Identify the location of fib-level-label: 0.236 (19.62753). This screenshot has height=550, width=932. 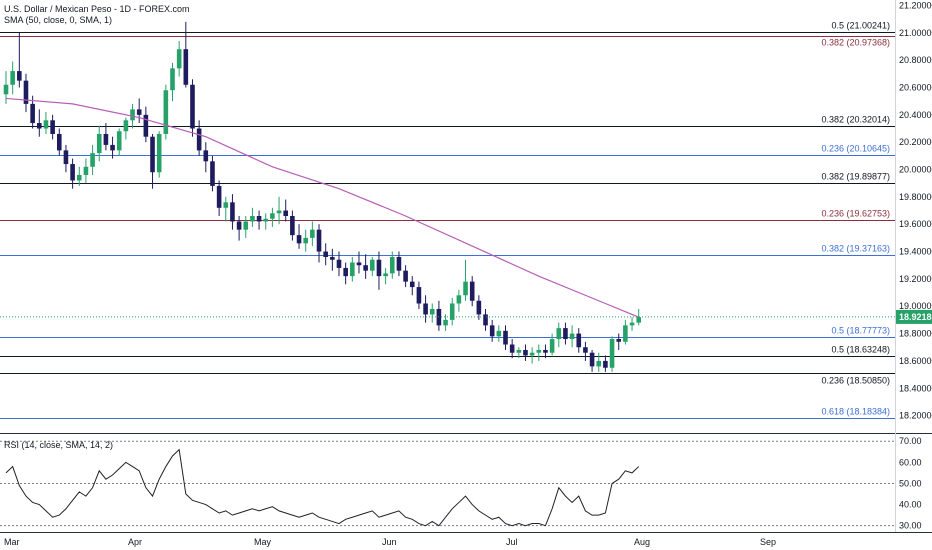
(855, 214).